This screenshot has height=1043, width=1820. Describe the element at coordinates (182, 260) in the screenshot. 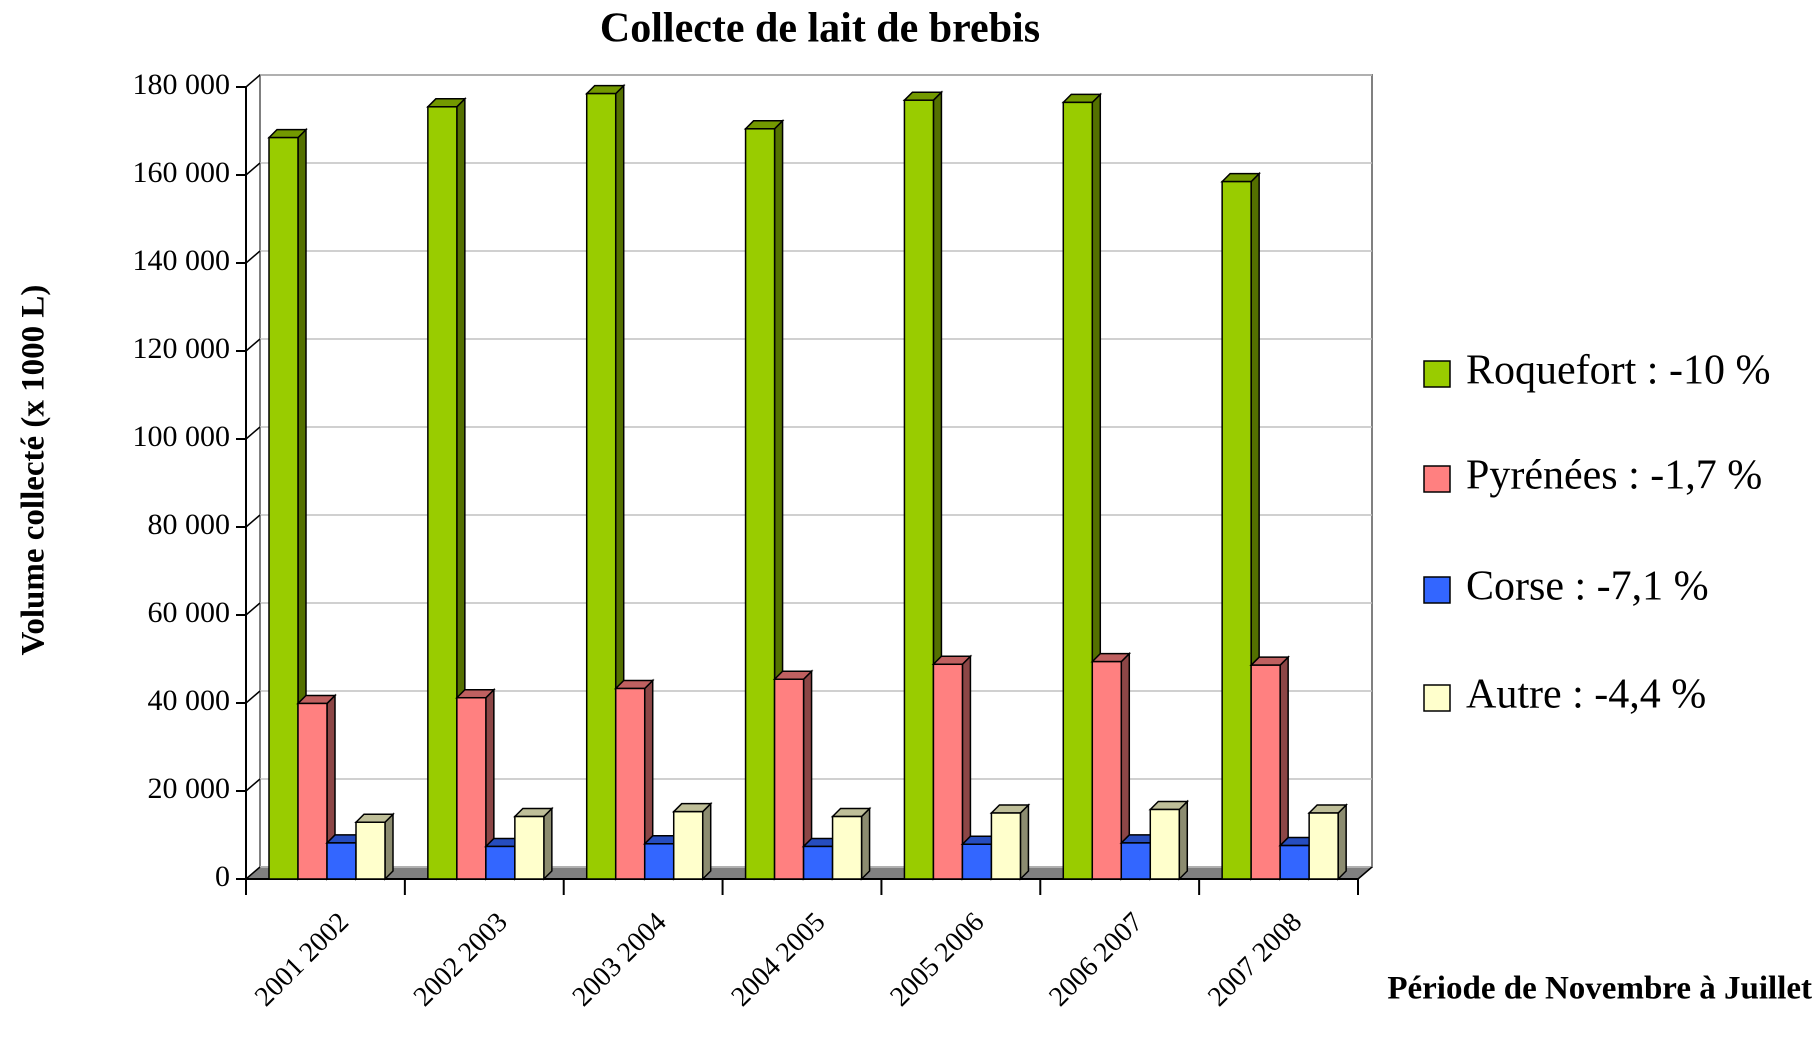

I see `y-tick-label: 140 000` at that location.